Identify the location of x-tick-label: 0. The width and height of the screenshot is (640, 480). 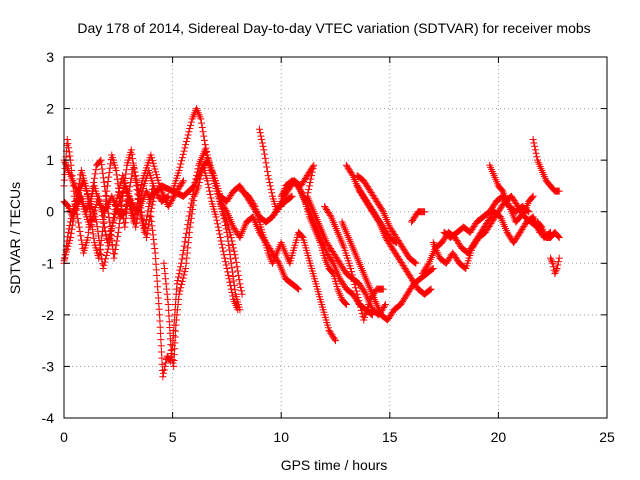
(64, 437).